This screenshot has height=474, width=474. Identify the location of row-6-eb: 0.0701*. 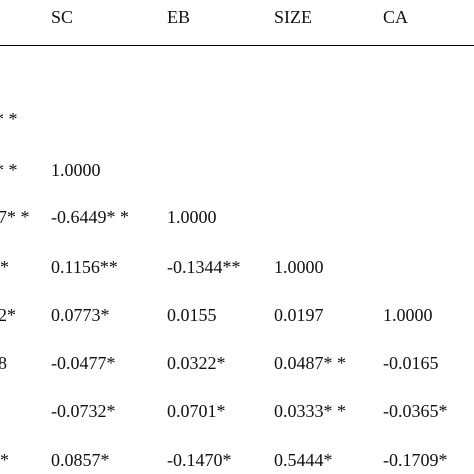
(196, 411).